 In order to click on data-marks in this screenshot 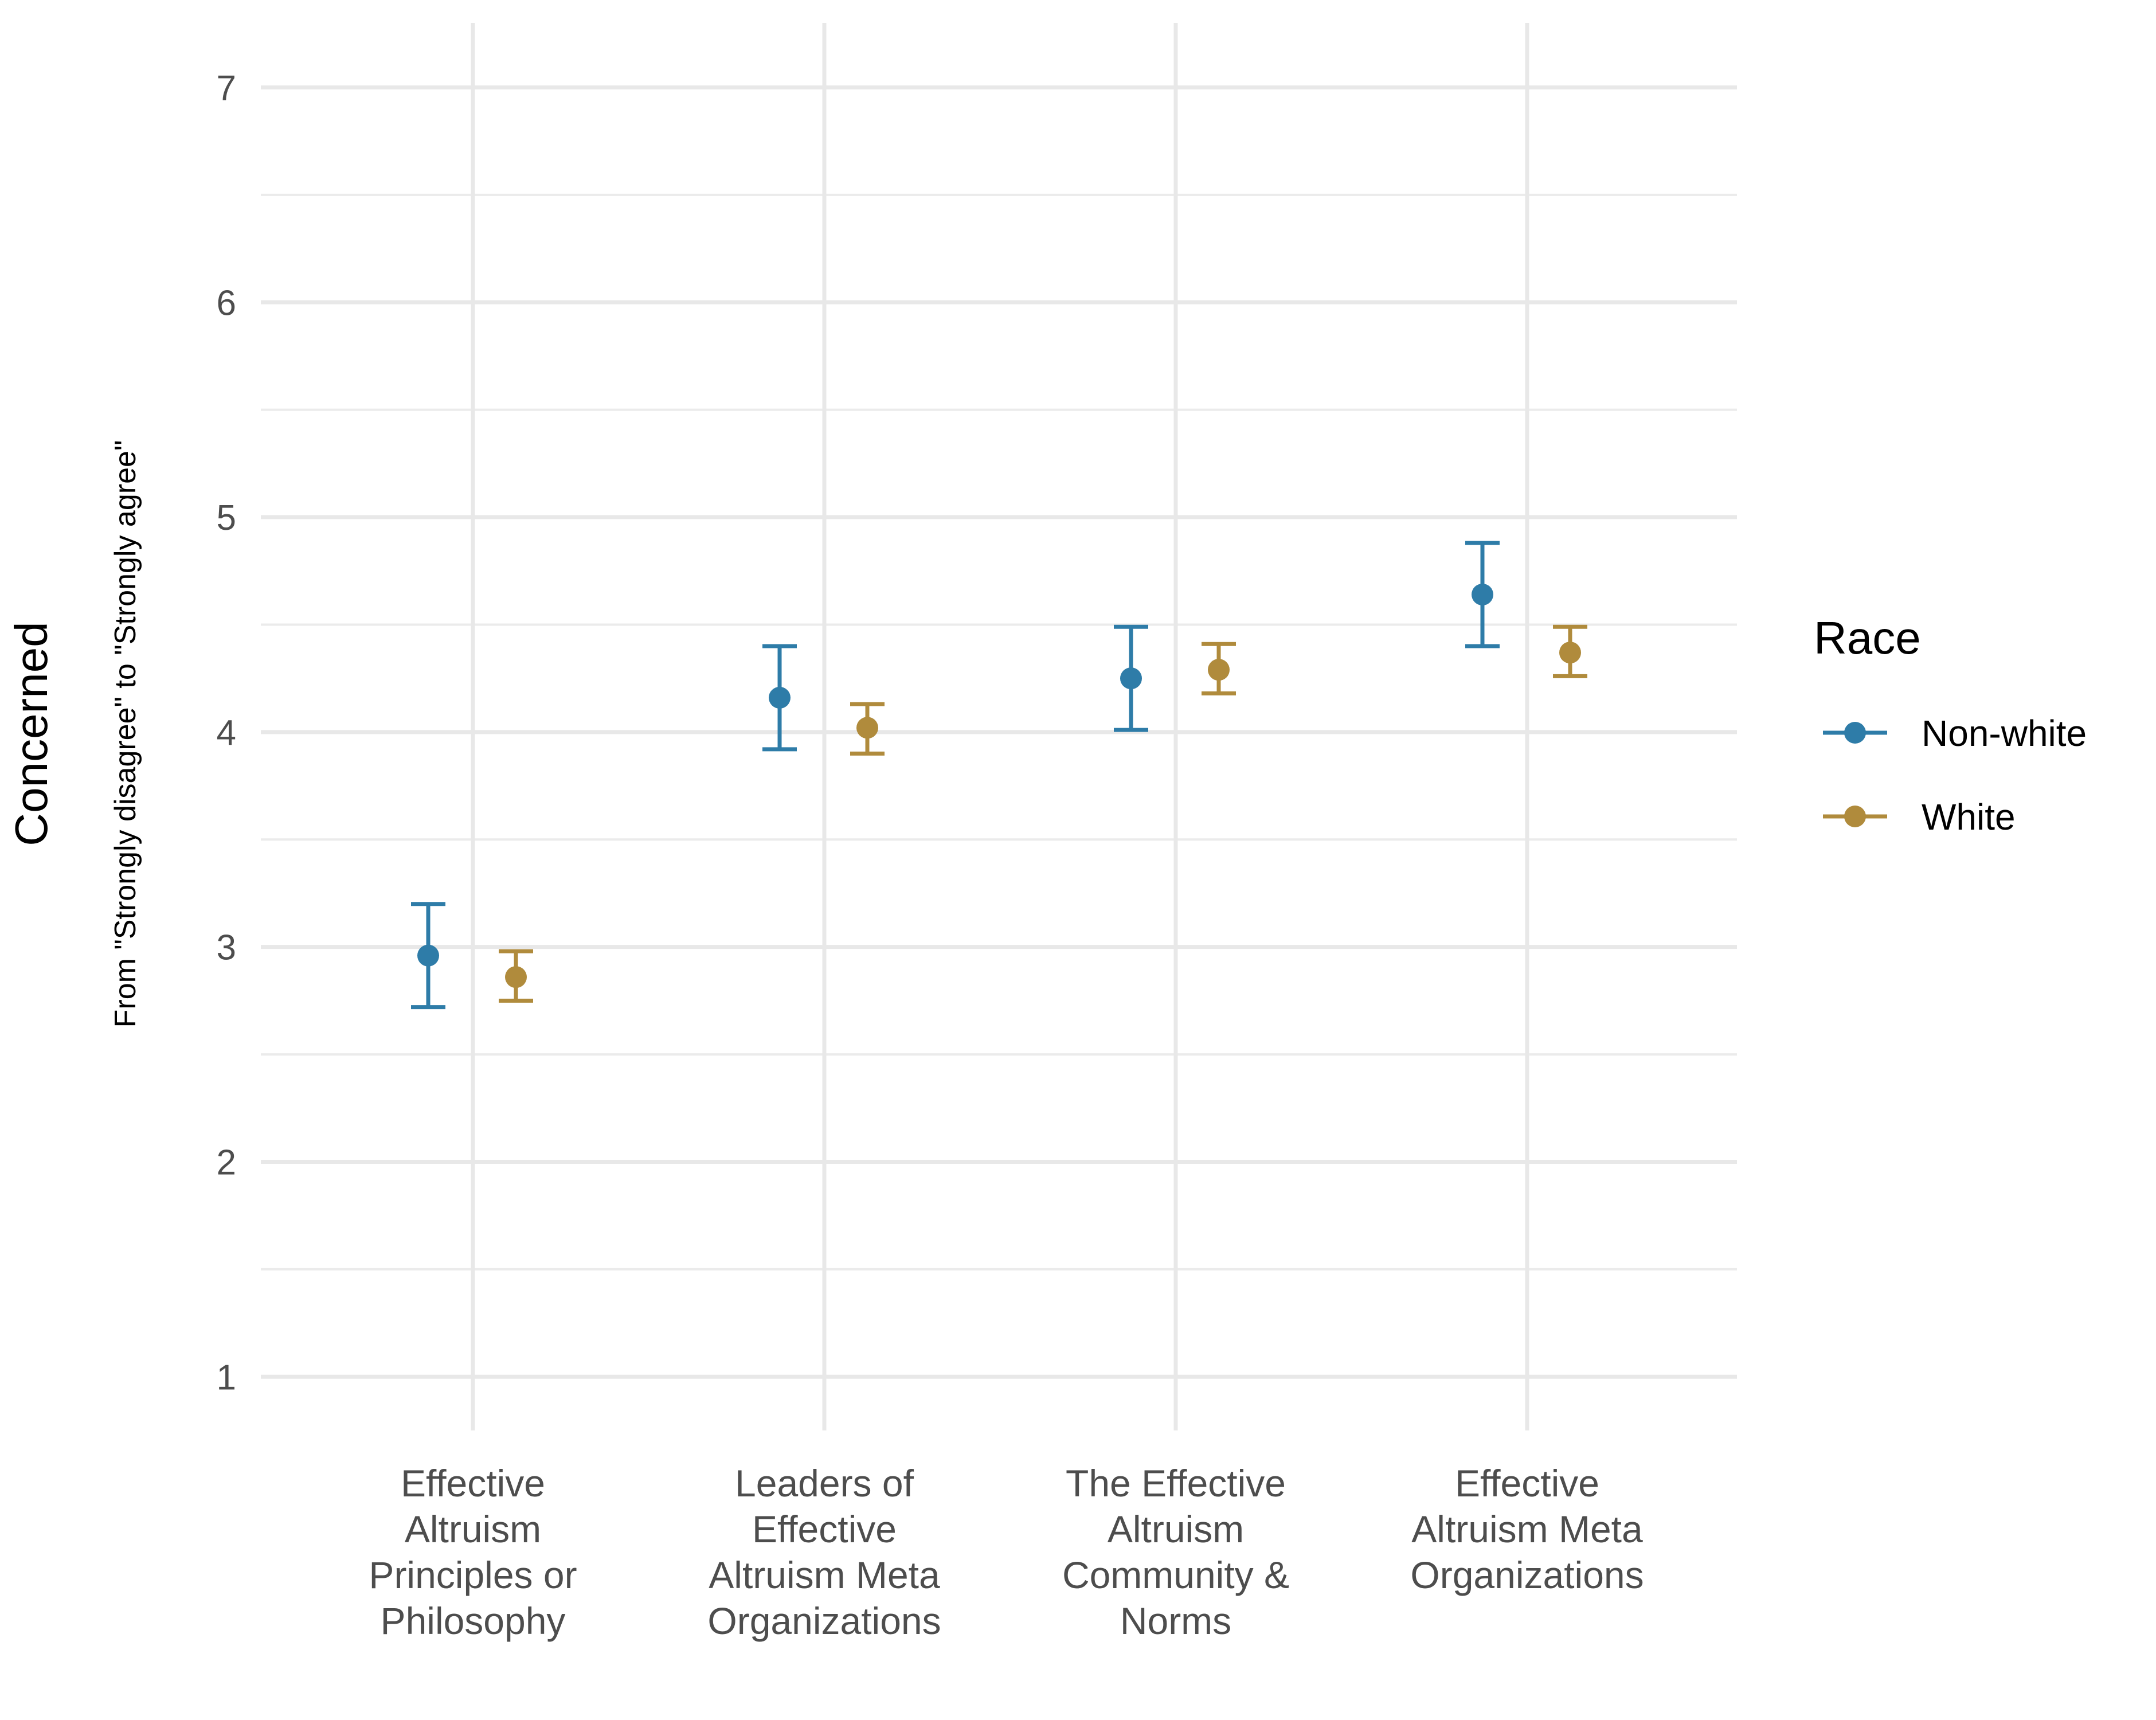, I will do `click(999, 775)`.